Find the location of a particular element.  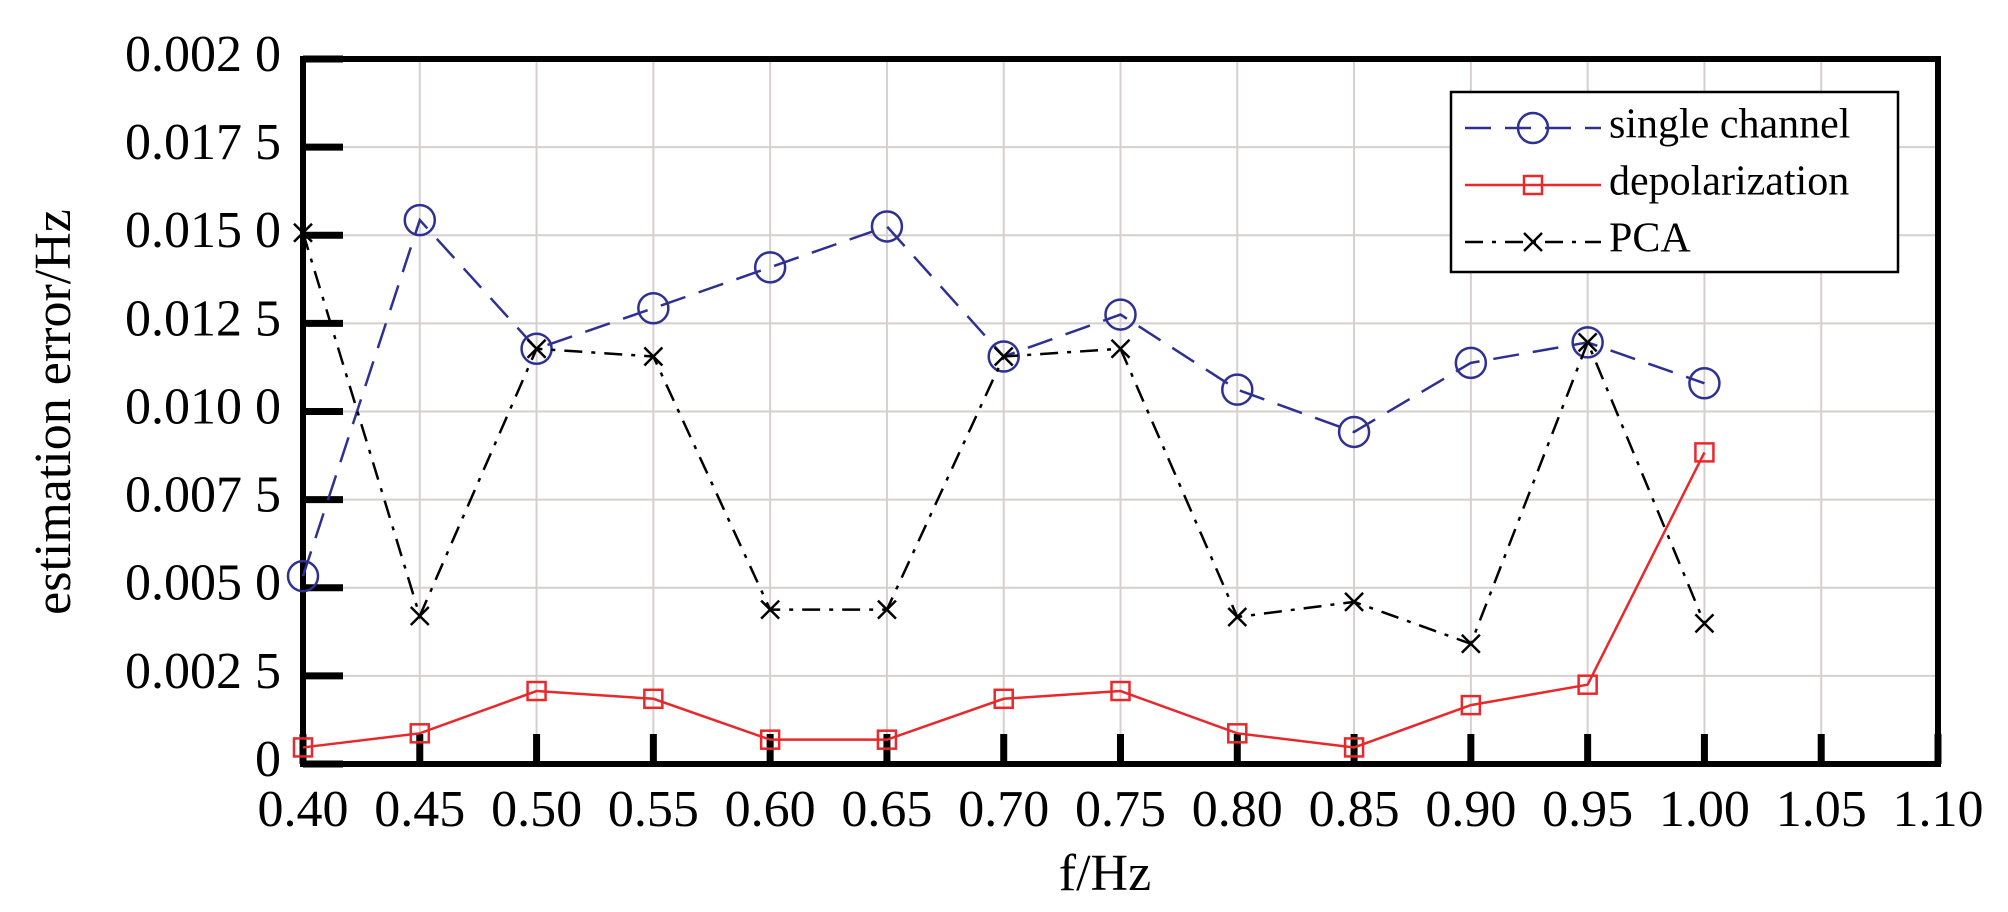

y-axis-label: estimation error/Hz is located at coordinates (53, 412).